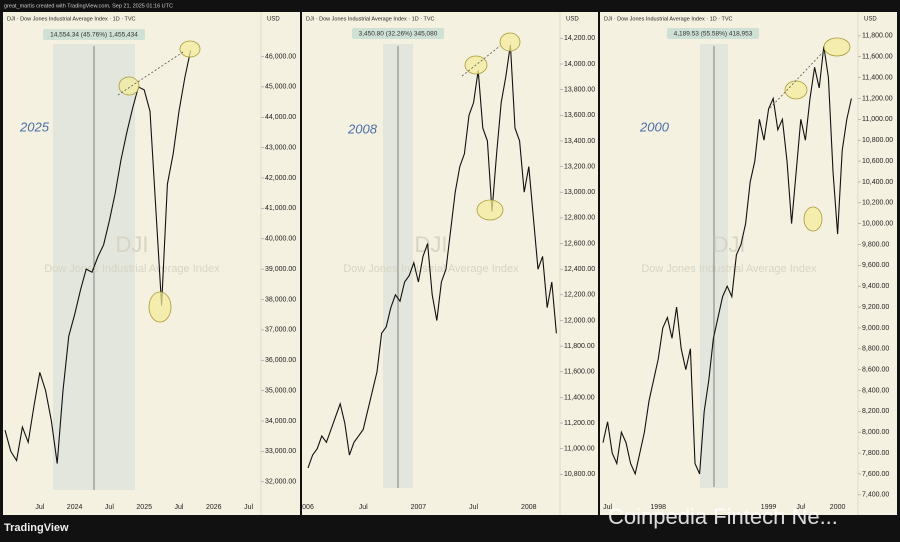 The height and width of the screenshot is (542, 900). I want to click on x-tick-label: 2007, so click(419, 507).